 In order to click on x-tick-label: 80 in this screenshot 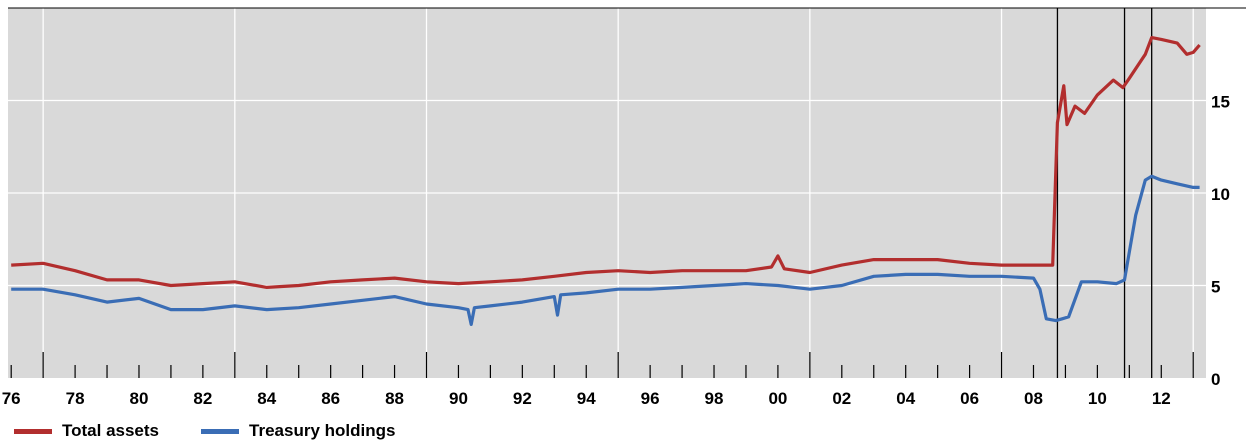, I will do `click(139, 398)`.